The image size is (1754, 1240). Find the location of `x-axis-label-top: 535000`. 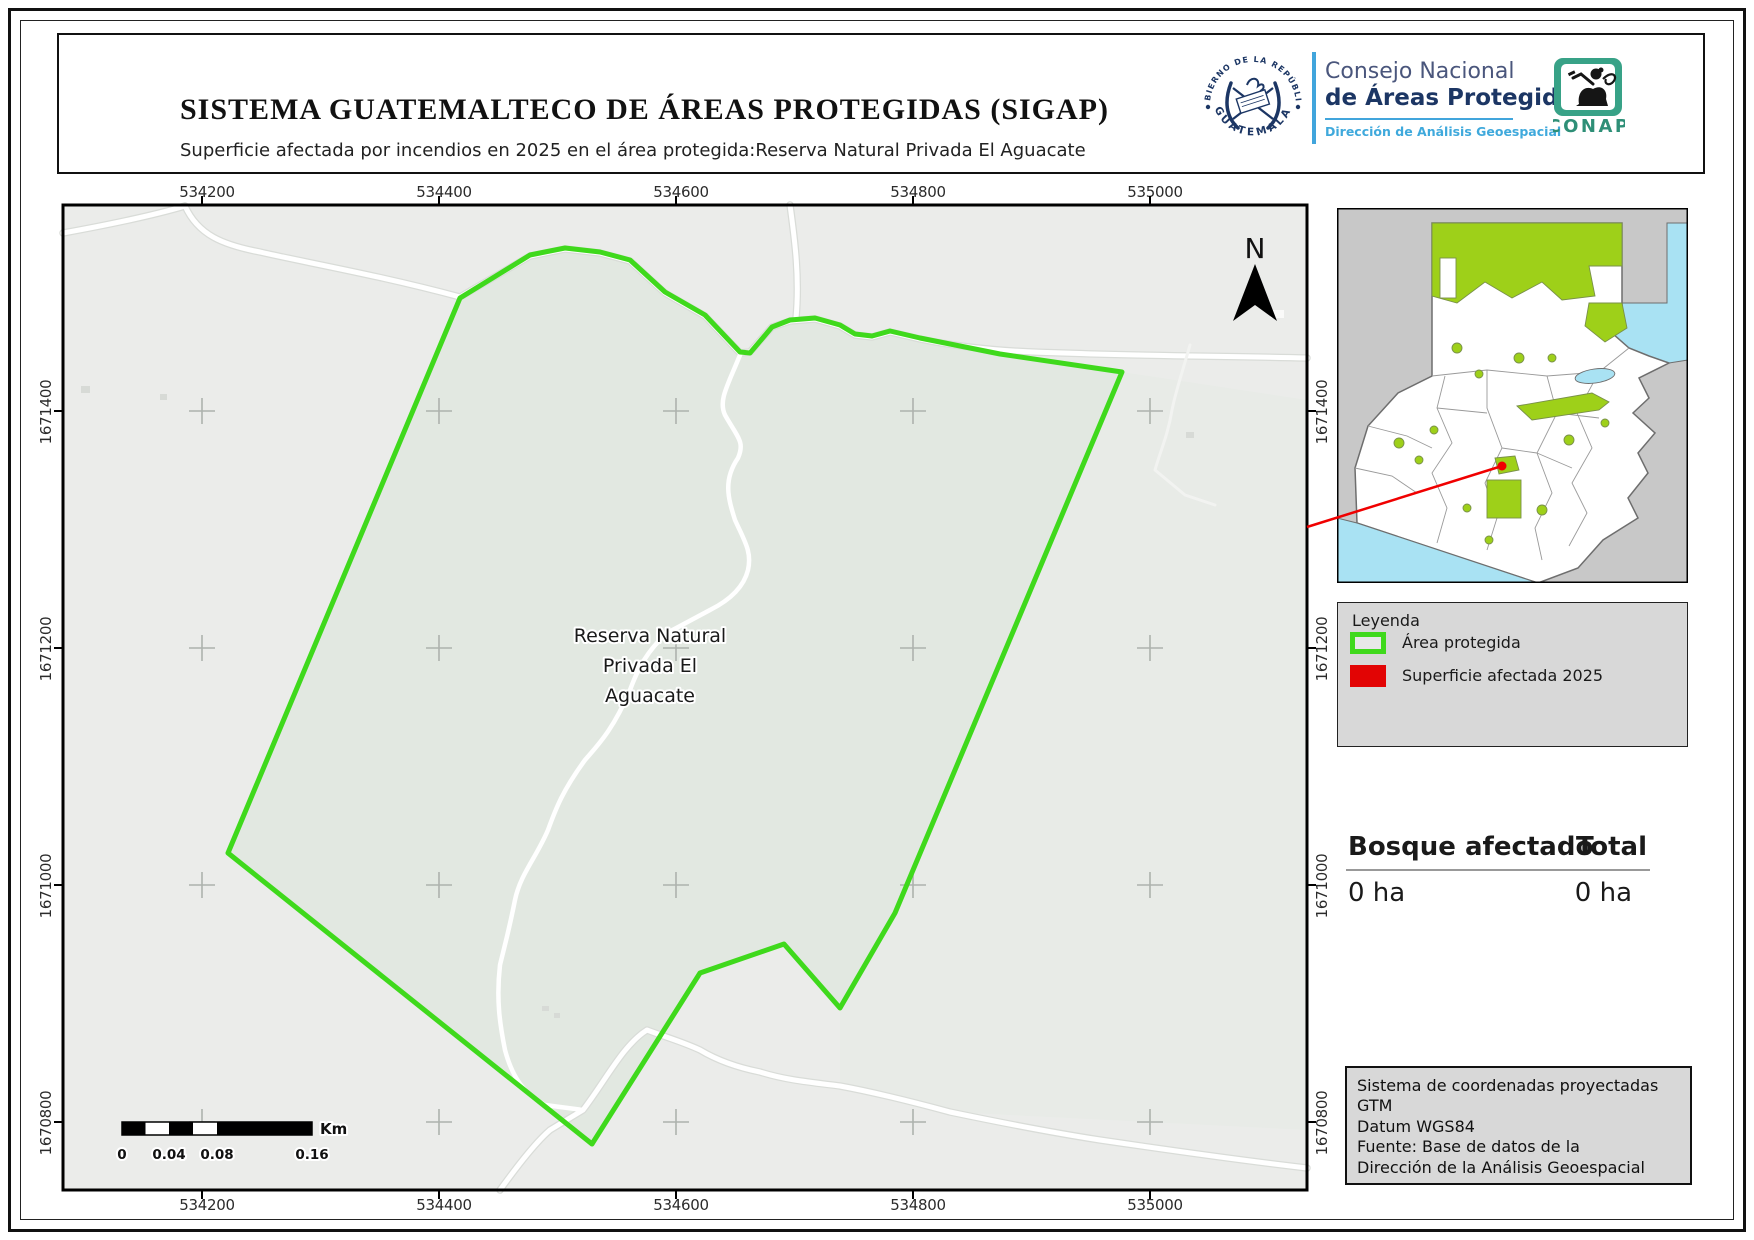

x-axis-label-top: 535000 is located at coordinates (1155, 192).